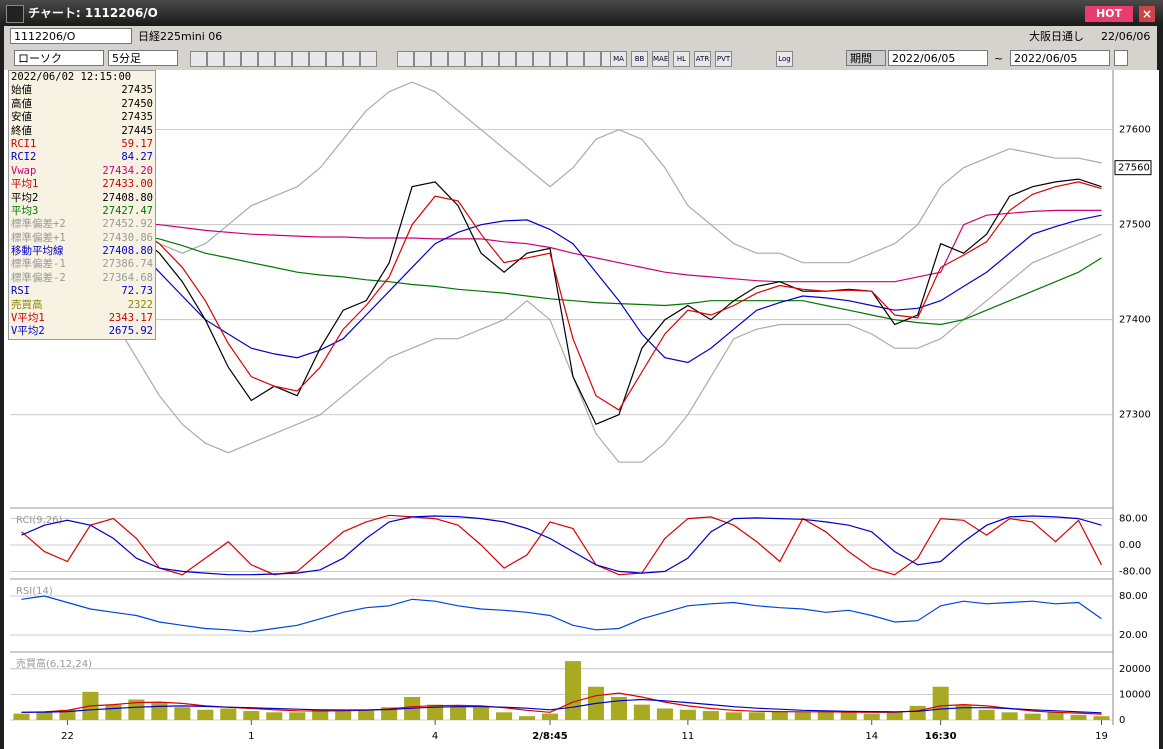 The image size is (1163, 749). I want to click on info-value: 27427.47, so click(127, 210).